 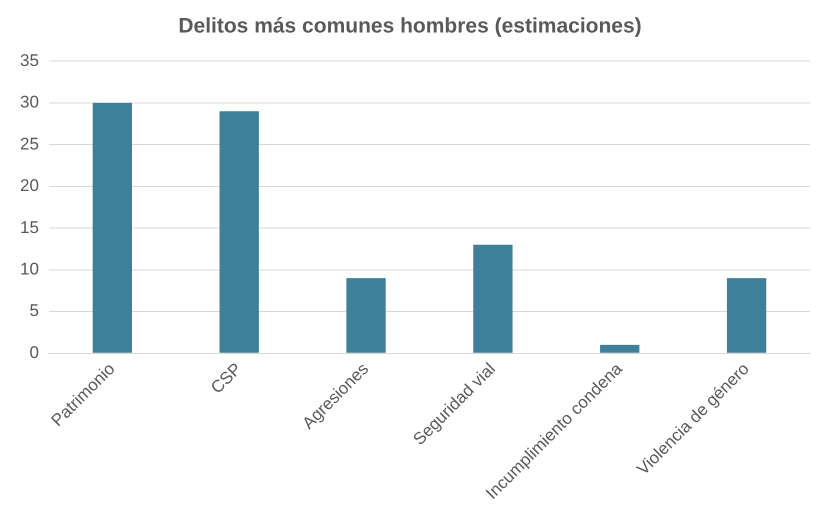 I want to click on y-tick-label: 35, so click(x=29, y=60).